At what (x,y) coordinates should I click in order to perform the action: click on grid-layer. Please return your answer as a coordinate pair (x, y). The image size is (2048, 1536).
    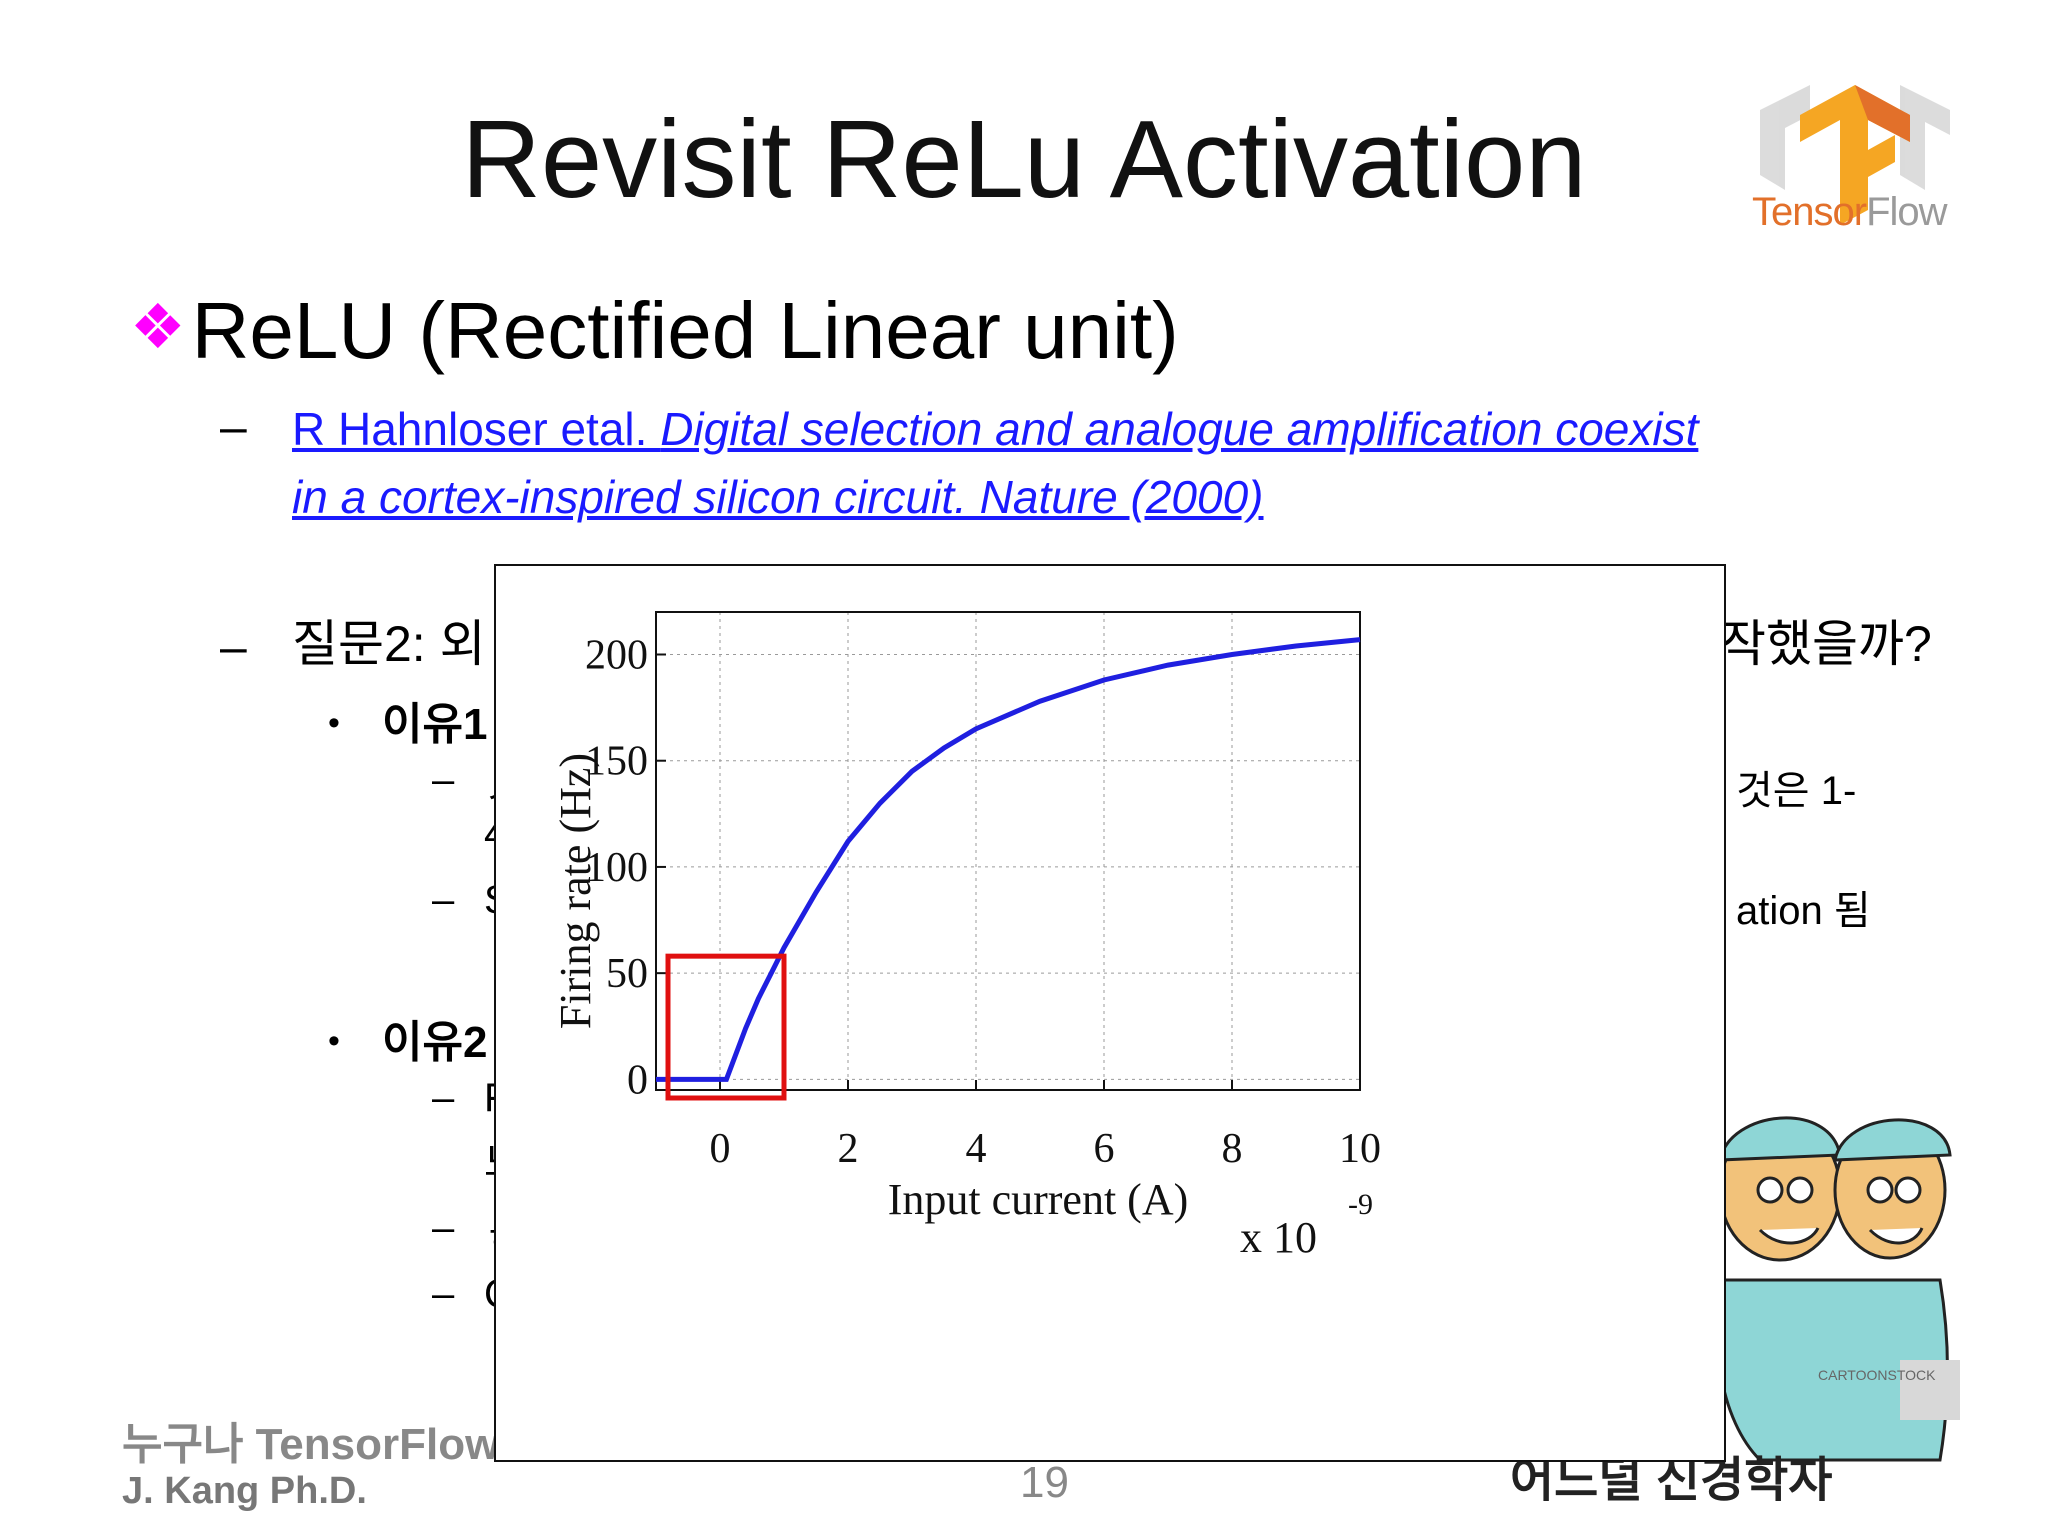
    Looking at the image, I should click on (1008, 851).